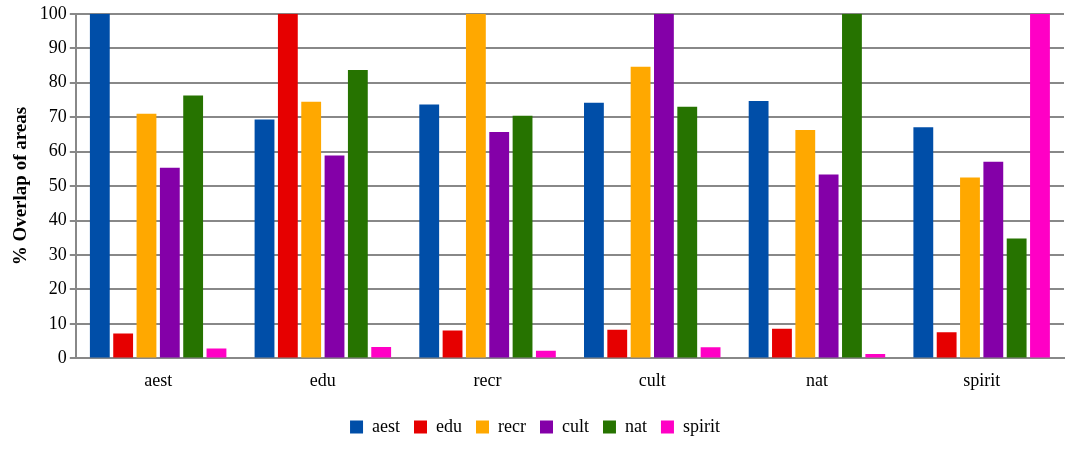  Describe the element at coordinates (20, 186) in the screenshot. I see `y-axis-title: % Overlap of areas` at that location.